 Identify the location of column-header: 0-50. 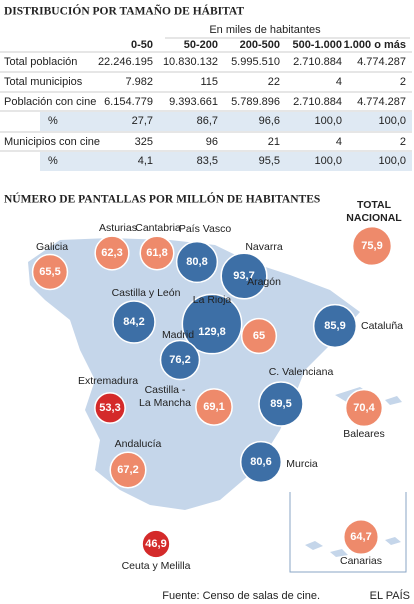
(142, 45).